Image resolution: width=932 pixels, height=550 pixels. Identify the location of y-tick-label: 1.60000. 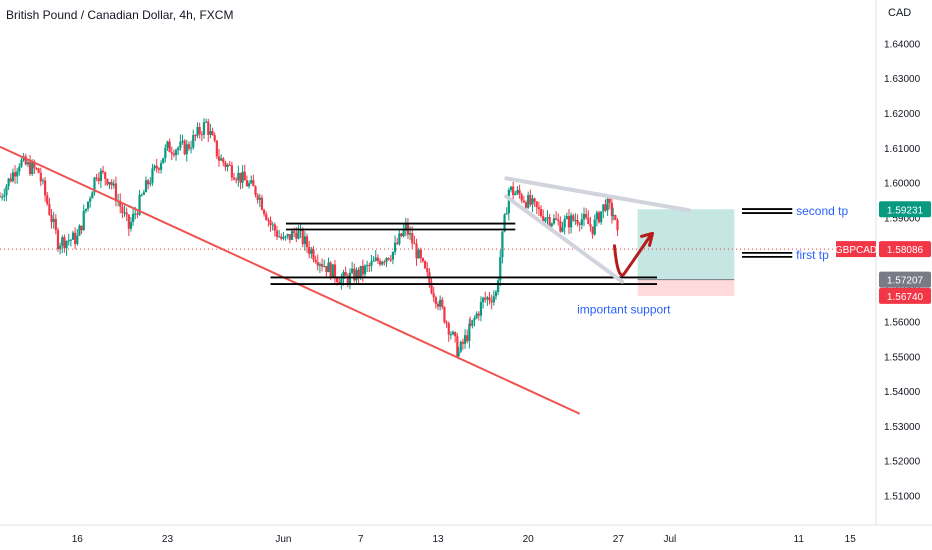
(902, 184).